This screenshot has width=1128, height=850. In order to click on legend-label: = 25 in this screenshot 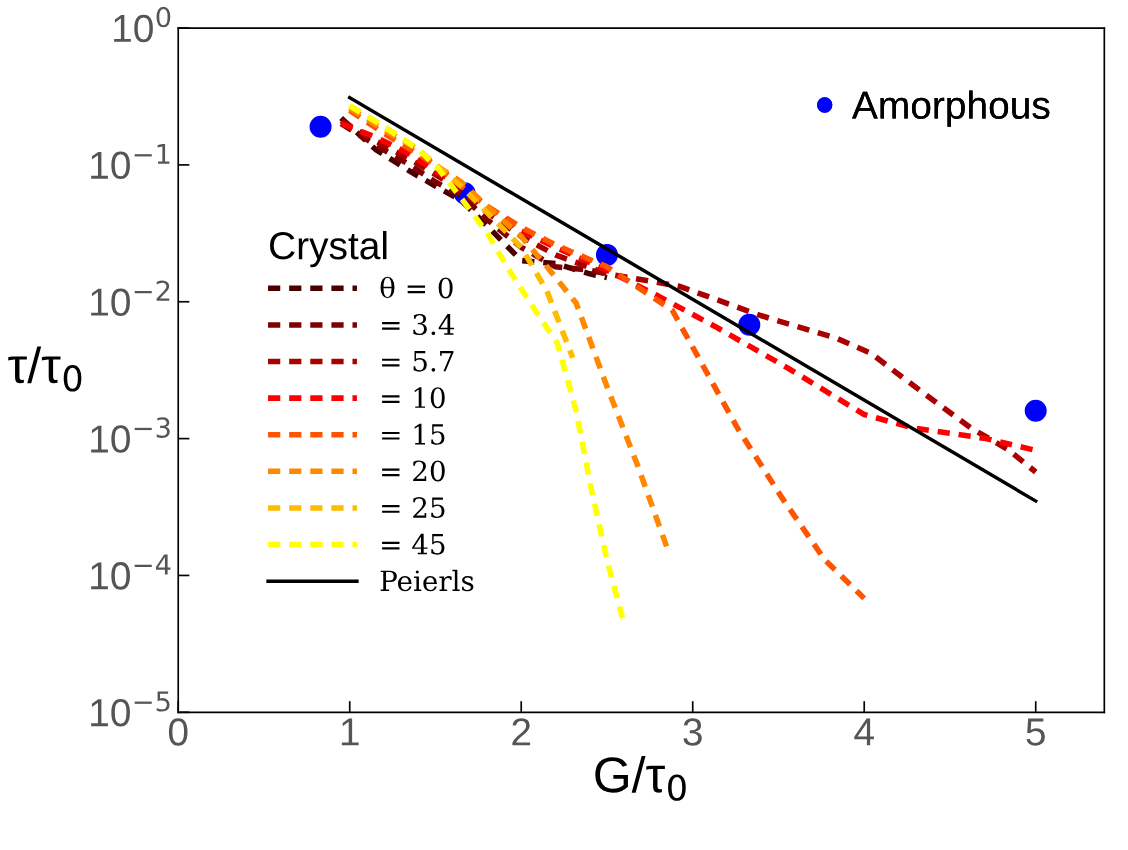, I will do `click(413, 508)`.